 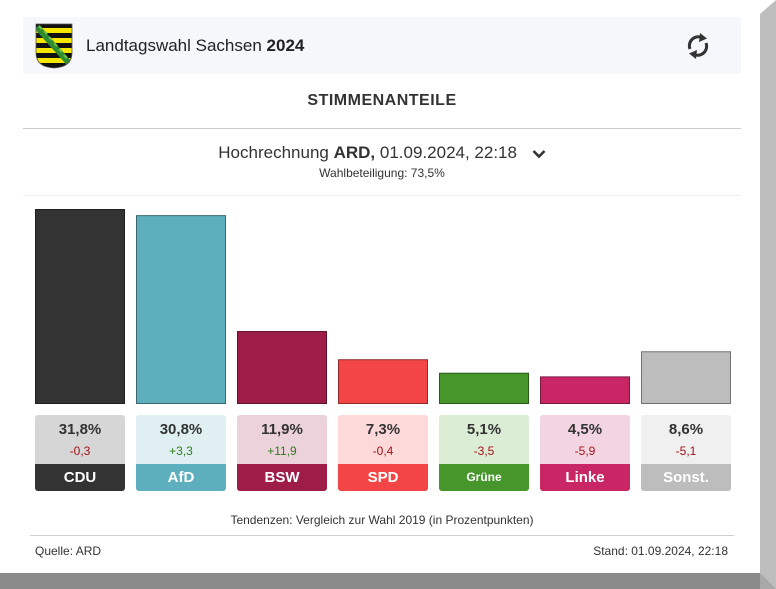 What do you see at coordinates (354, 152) in the screenshot?
I see `selector-source: ARD,` at bounding box center [354, 152].